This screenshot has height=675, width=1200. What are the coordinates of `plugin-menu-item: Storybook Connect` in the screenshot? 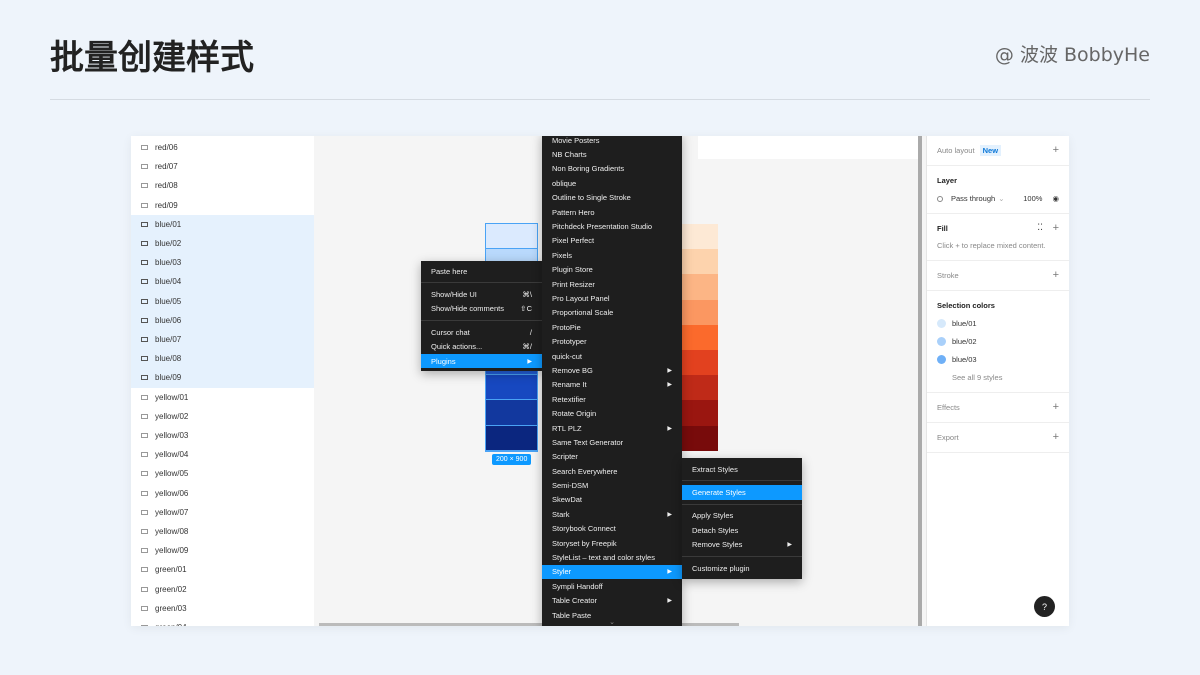 It's located at (612, 529).